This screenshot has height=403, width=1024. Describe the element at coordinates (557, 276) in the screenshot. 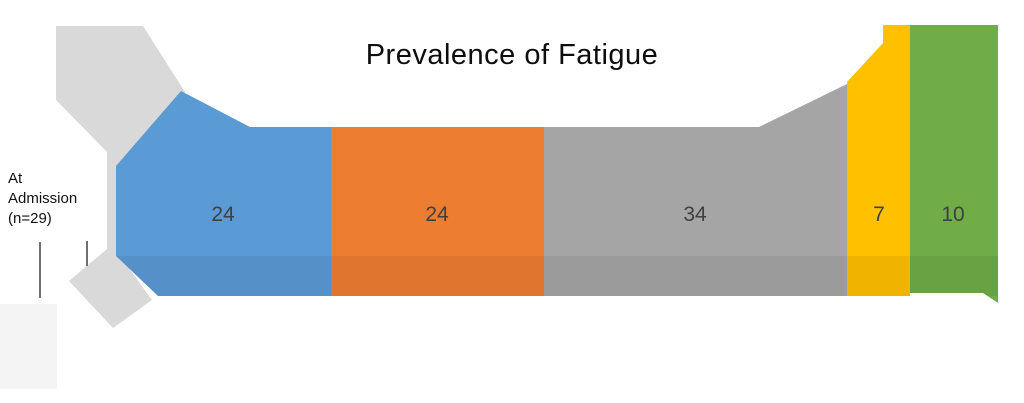

I see `segment-shadow-band` at that location.